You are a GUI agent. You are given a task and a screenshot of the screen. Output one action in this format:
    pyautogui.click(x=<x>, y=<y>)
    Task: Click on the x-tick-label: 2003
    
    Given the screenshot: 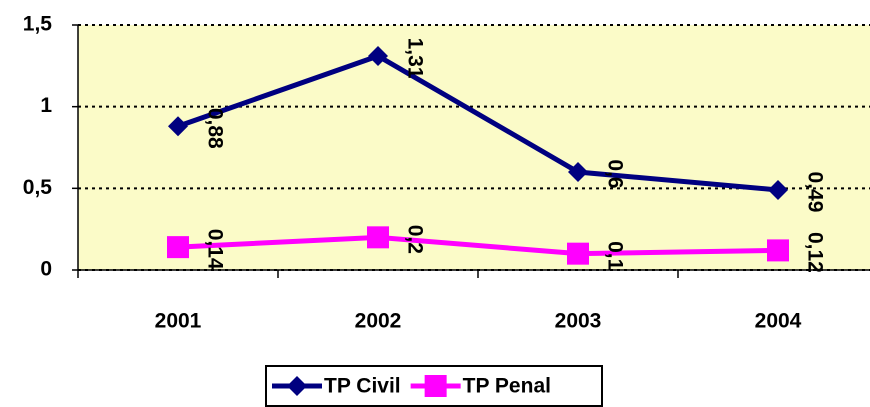 What is the action you would take?
    pyautogui.click(x=578, y=321)
    